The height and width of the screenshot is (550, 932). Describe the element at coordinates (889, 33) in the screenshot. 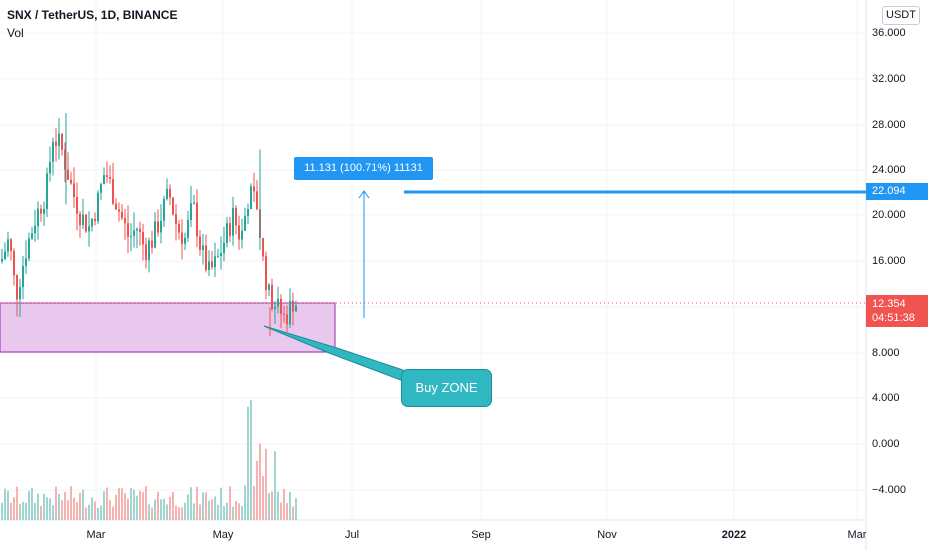

I see `y-tick-label: 36.000` at that location.